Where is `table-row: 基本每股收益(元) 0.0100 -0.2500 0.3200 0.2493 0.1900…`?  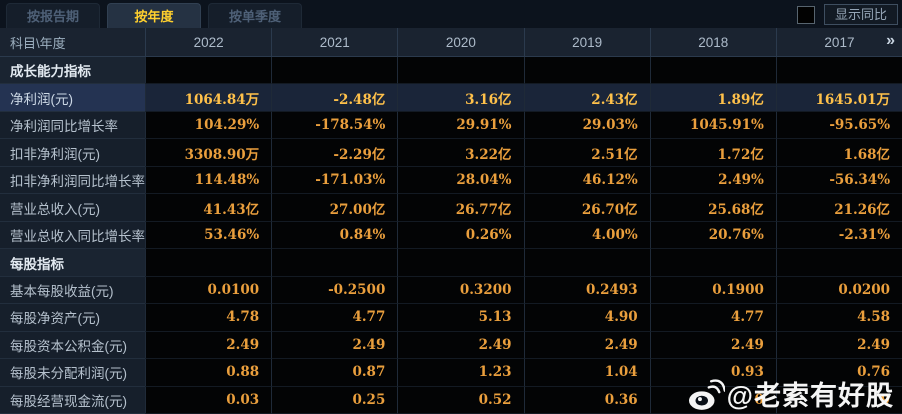 table-row: 基本每股收益(元) 0.0100 -0.2500 0.3200 0.2493 0.1900… is located at coordinates (451, 290).